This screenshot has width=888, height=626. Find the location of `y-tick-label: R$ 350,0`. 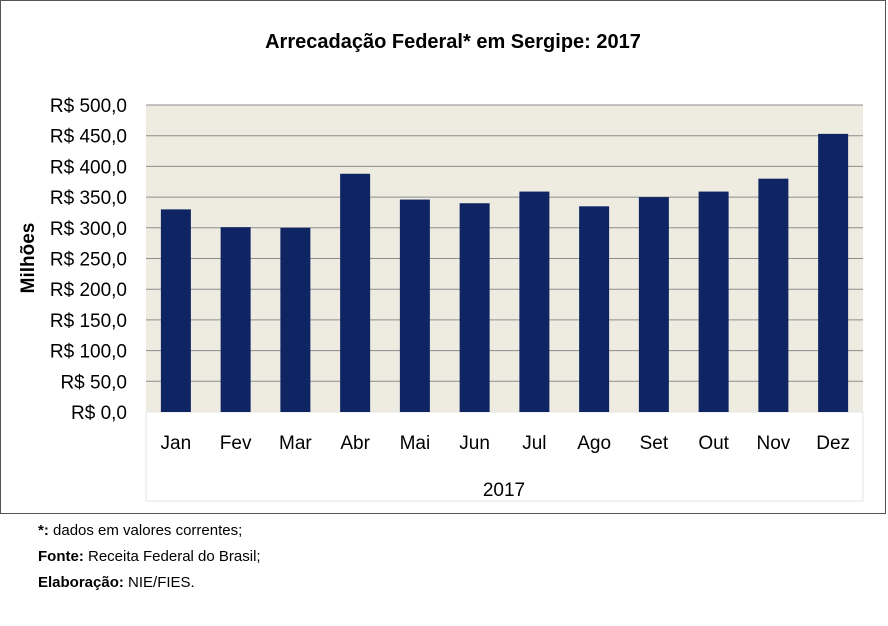

y-tick-label: R$ 350,0 is located at coordinates (88, 198).